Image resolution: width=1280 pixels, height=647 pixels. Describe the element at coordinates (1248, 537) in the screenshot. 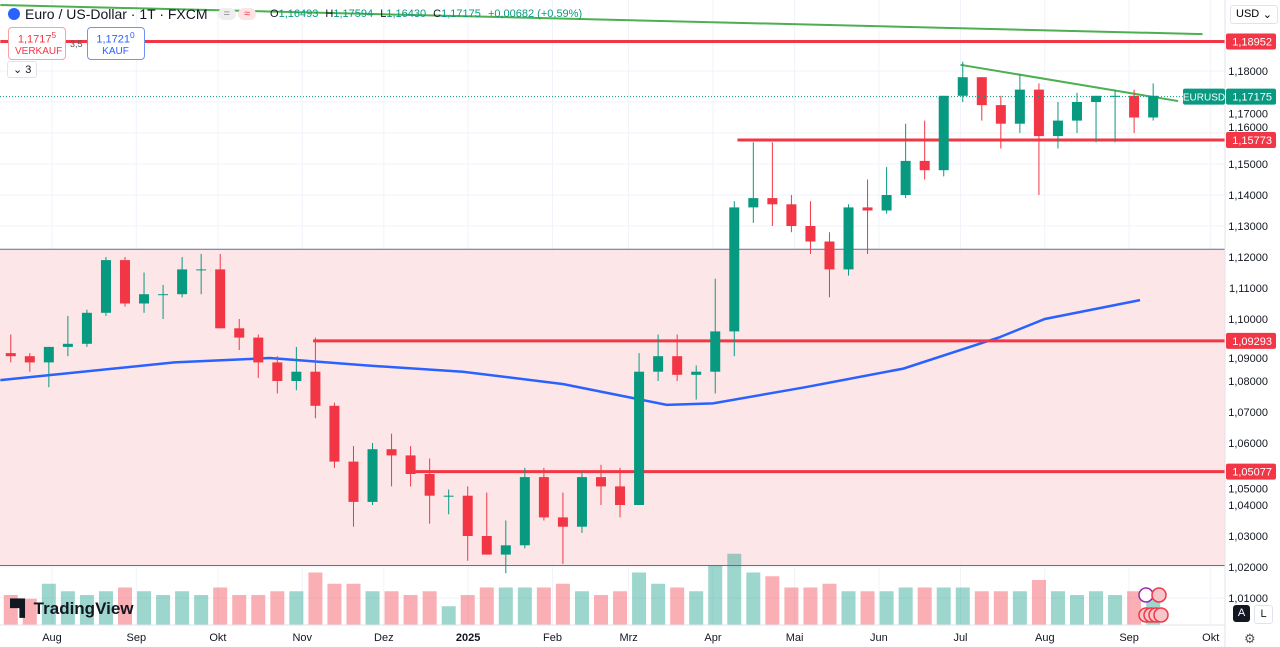

I see `price-tick-label: 1,03000` at that location.